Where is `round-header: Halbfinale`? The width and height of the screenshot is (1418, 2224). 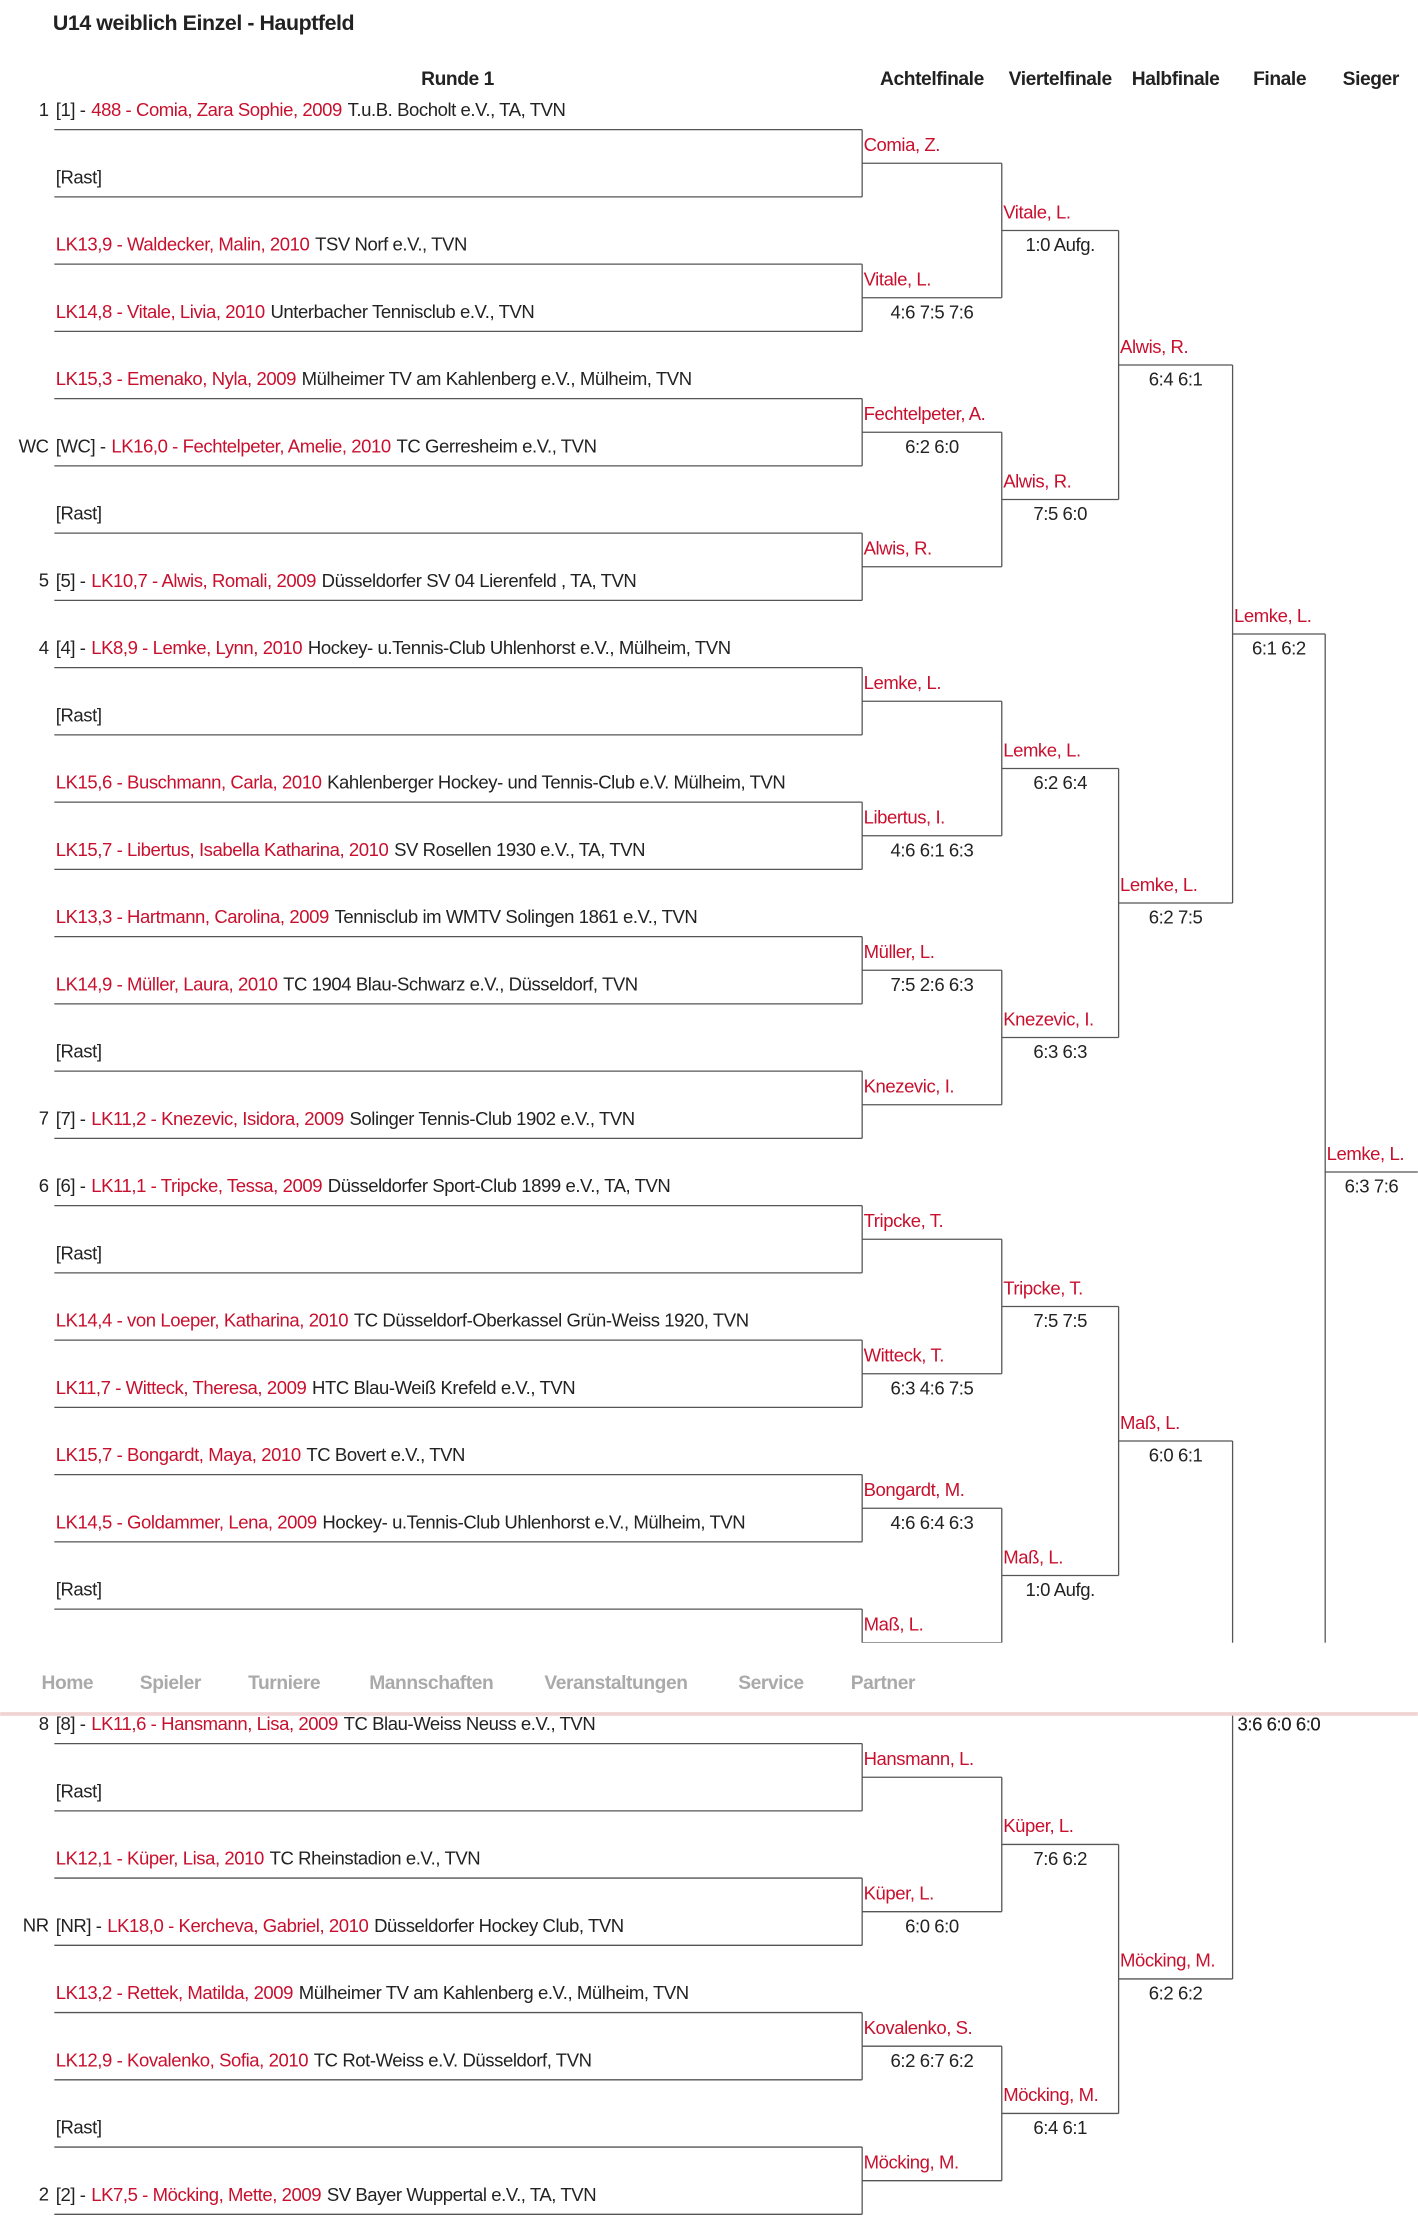 round-header: Halbfinale is located at coordinates (1176, 79).